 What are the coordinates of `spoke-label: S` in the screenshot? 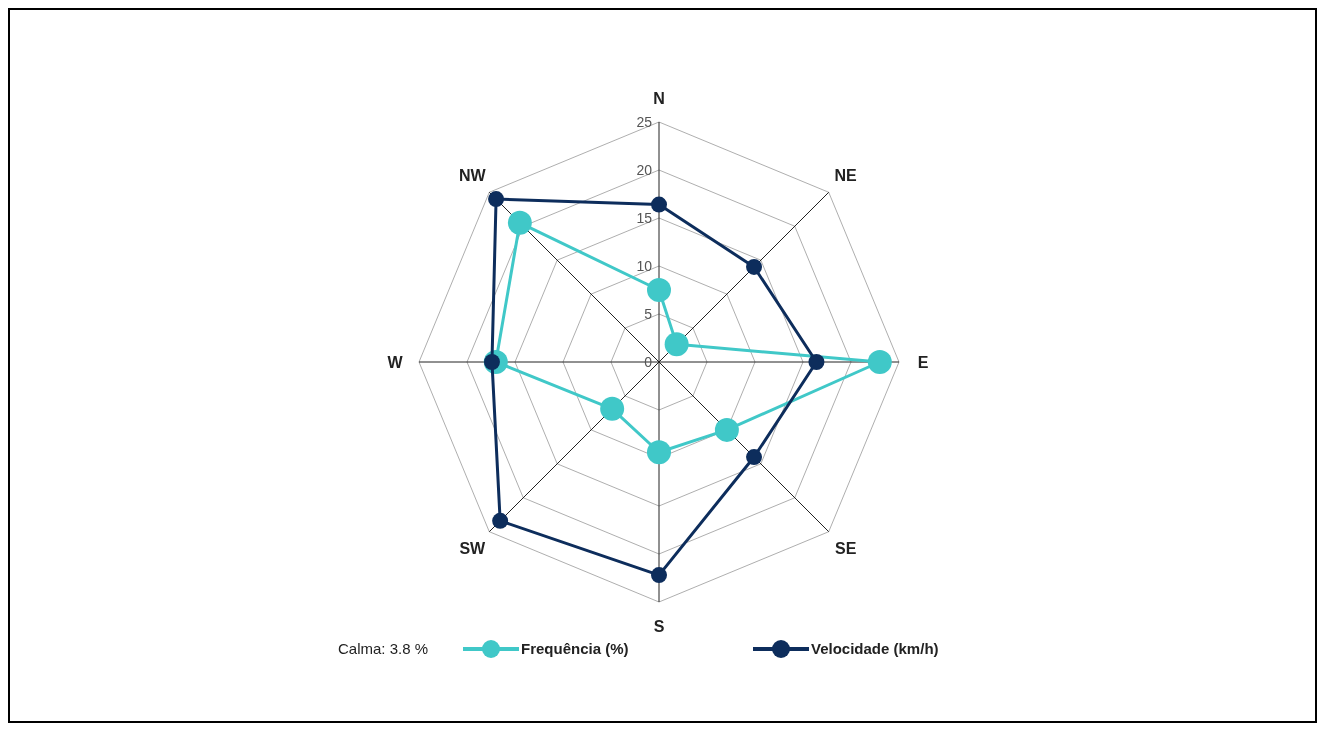 It's located at (659, 626).